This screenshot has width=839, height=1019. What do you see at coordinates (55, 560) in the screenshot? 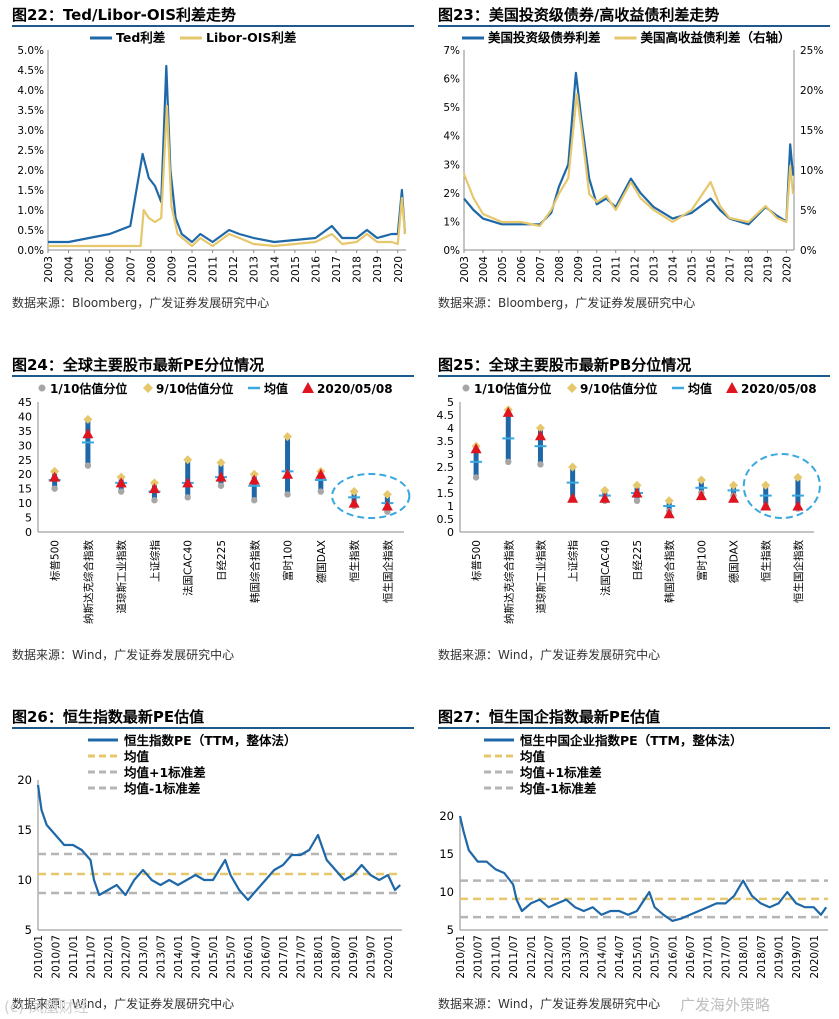
I see `category-label: 标普500` at bounding box center [55, 560].